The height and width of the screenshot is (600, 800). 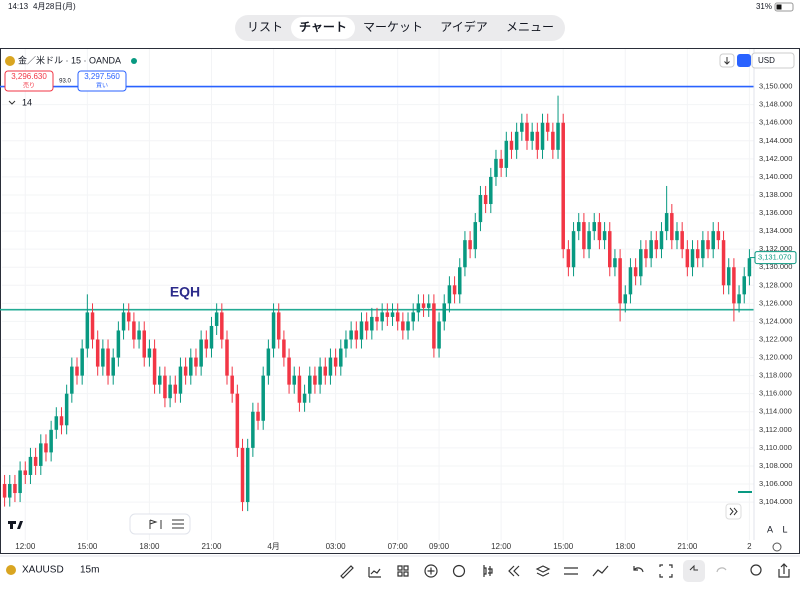 What do you see at coordinates (784, 529) in the screenshot?
I see `axis-button: L` at bounding box center [784, 529].